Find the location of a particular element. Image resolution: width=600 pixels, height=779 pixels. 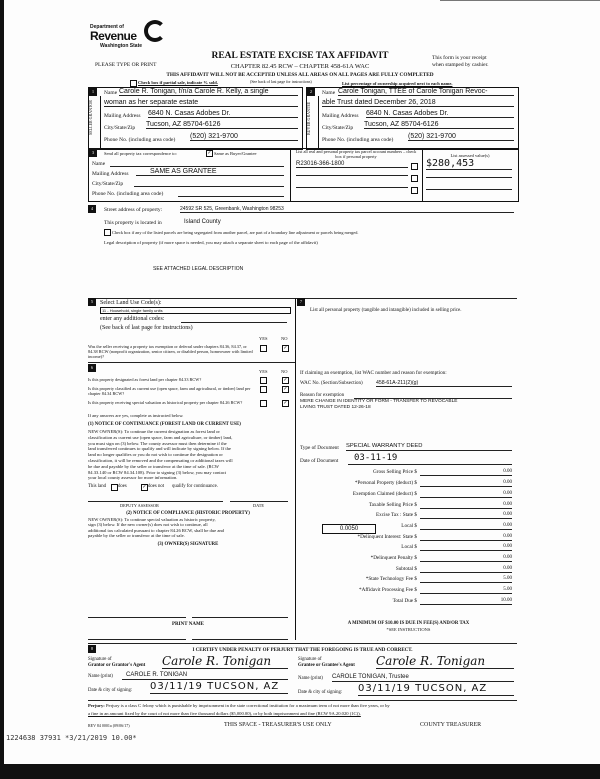

local-rate-field: 0.0050 is located at coordinates (349, 529).